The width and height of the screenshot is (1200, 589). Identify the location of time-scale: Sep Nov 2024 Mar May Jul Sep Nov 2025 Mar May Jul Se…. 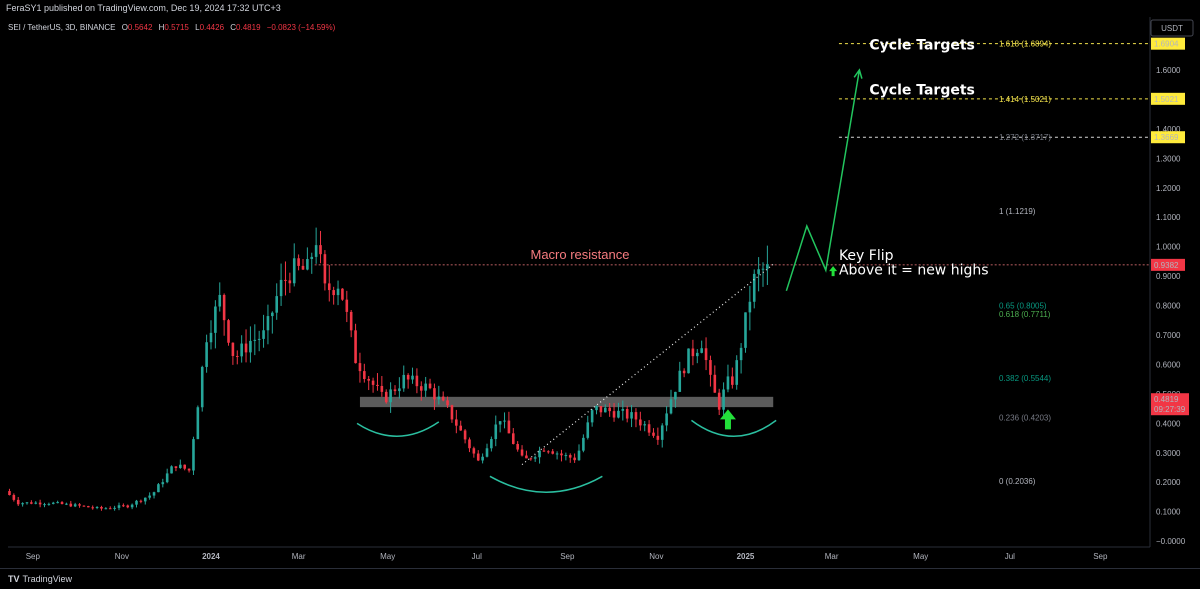
(579, 553).